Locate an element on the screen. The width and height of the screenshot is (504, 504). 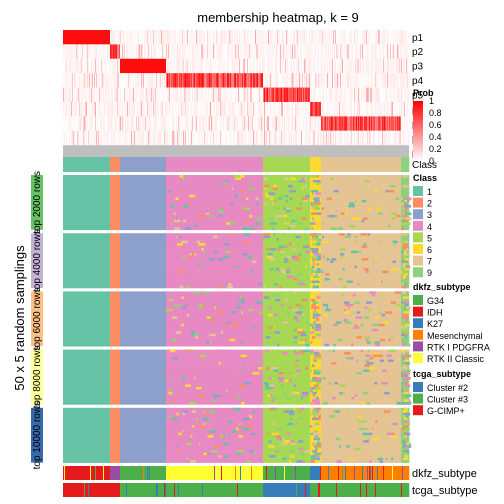
class-row: Class is located at coordinates (250, 164).